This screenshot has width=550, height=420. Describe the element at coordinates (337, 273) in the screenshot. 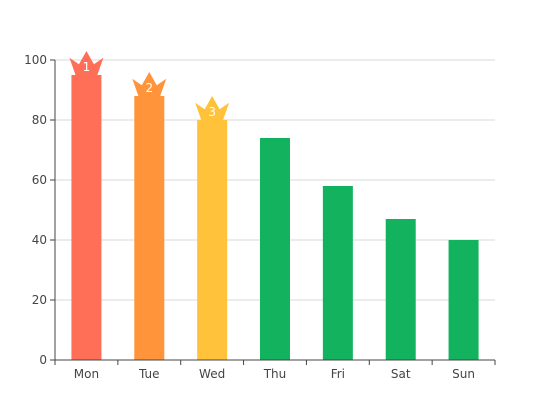

I see `bar-fri` at that location.